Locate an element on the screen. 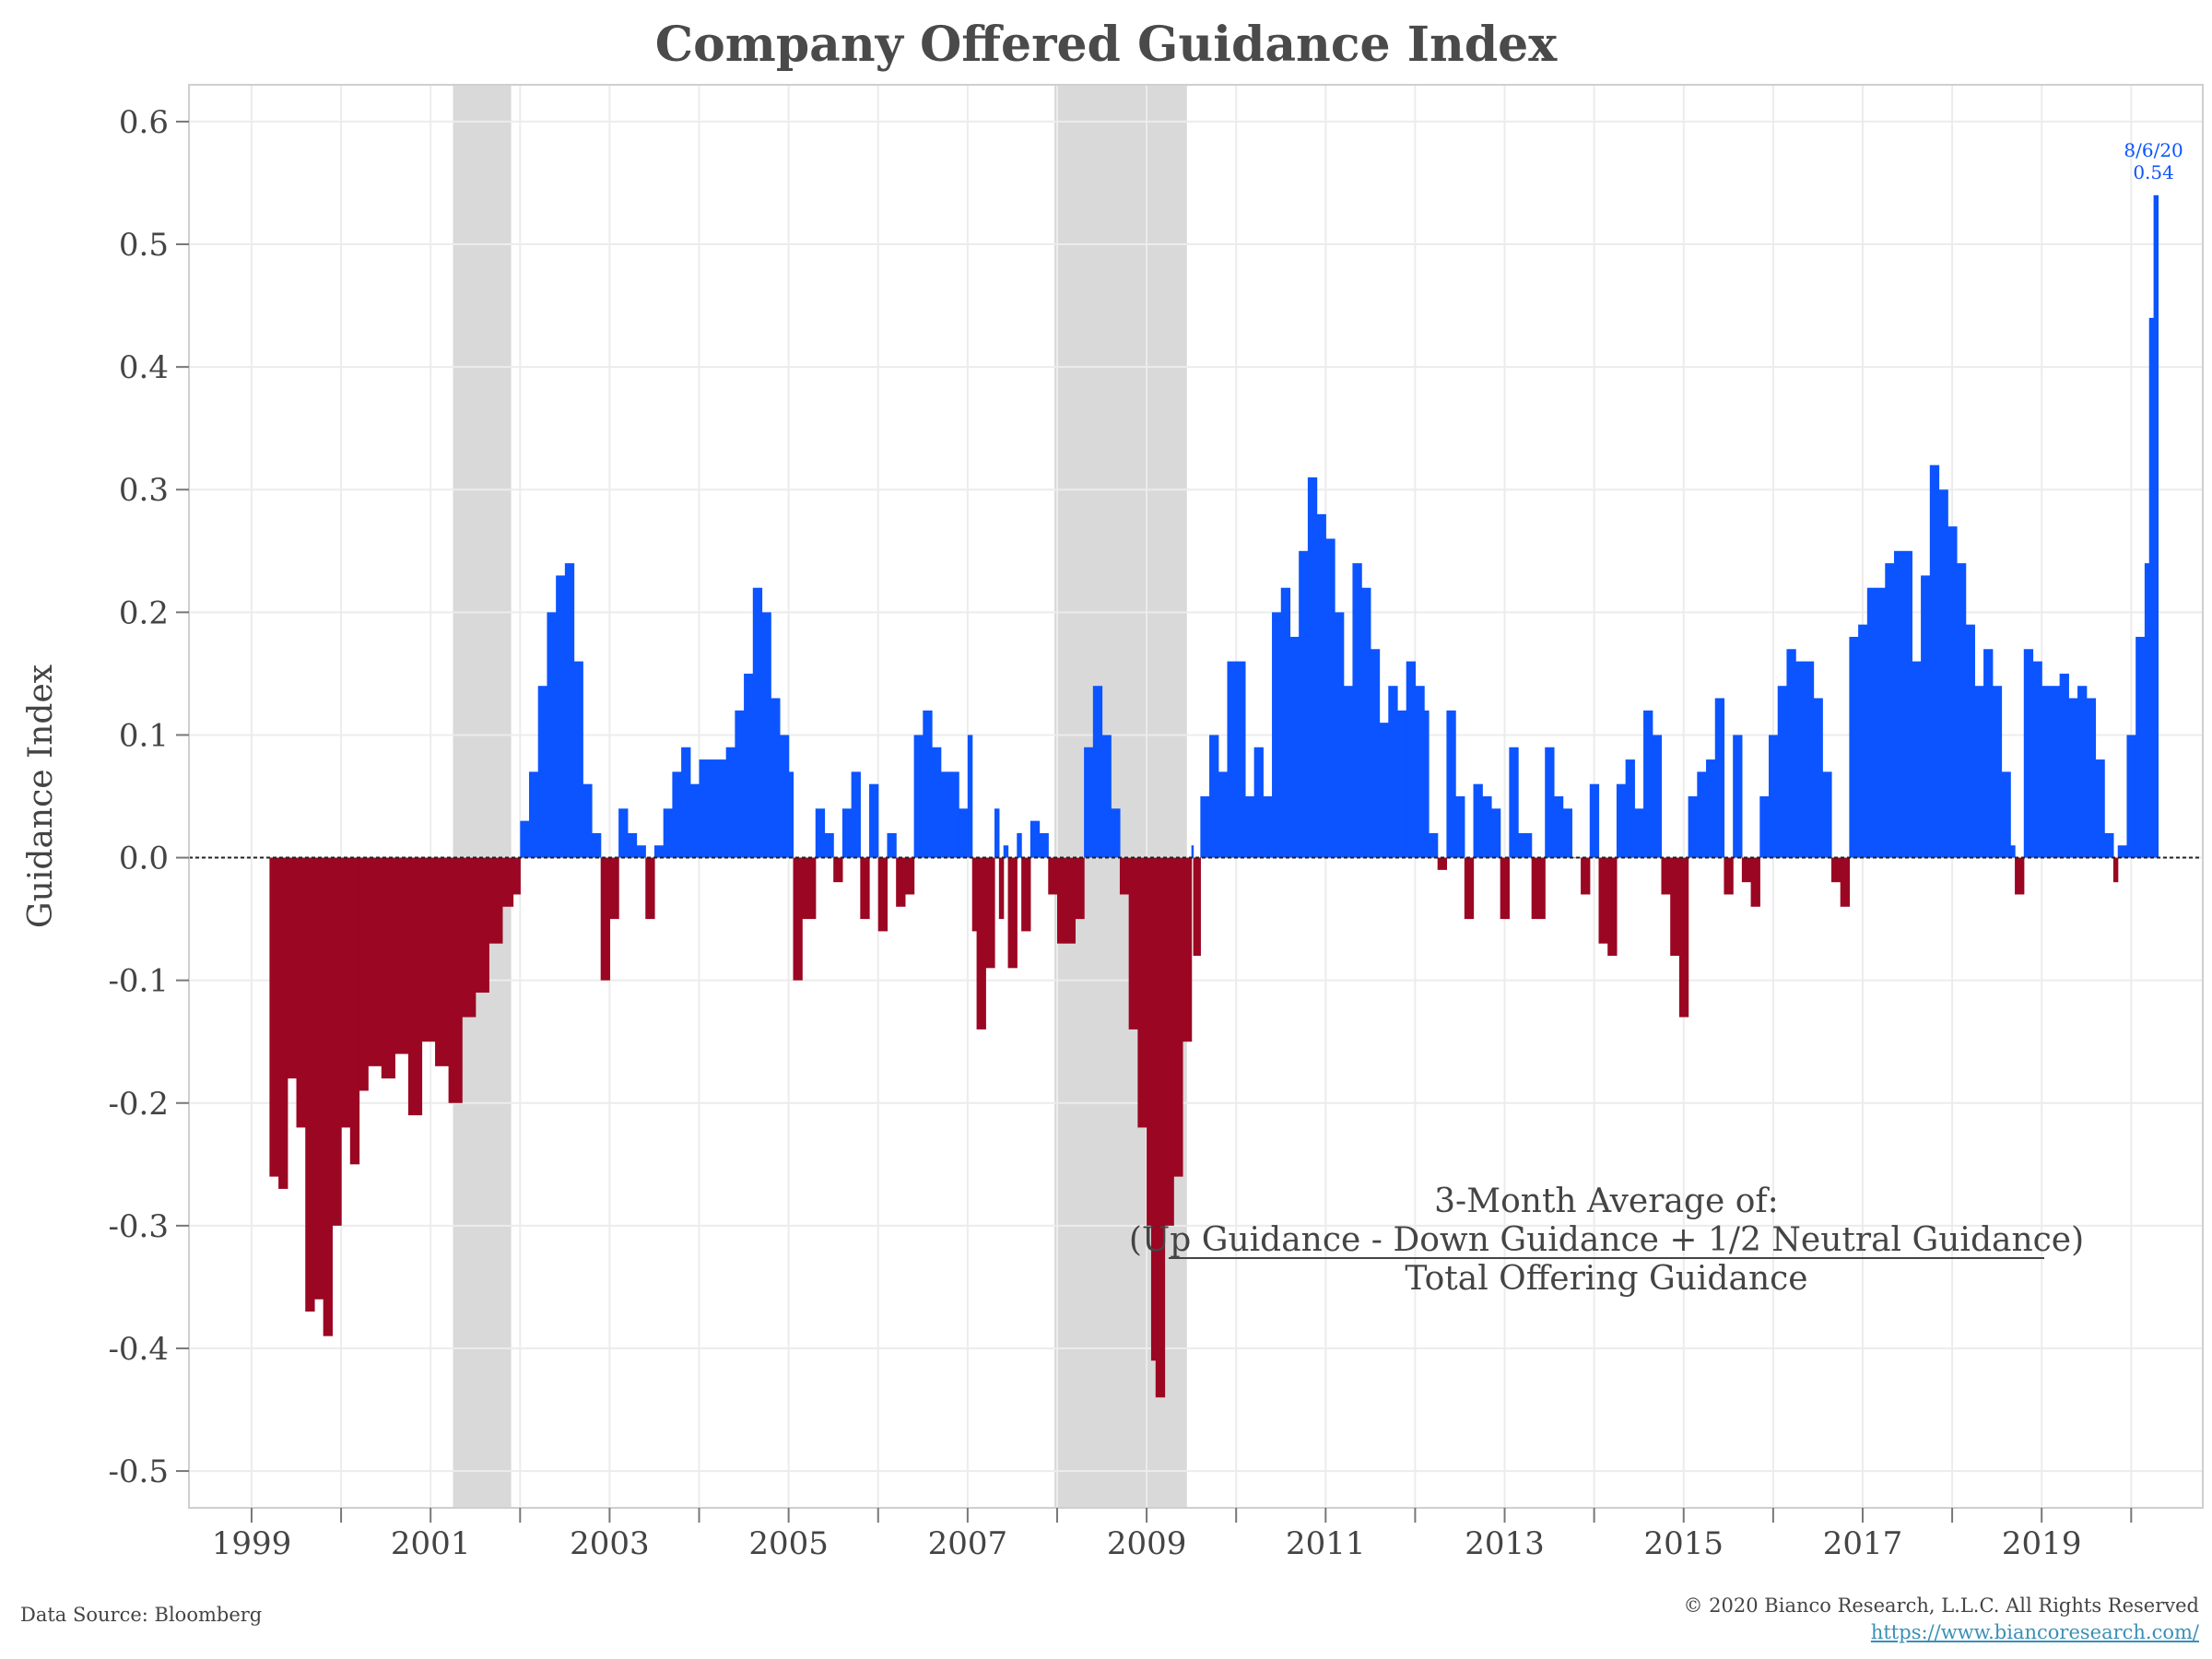  y-tick-label: 0.5 is located at coordinates (144, 245).